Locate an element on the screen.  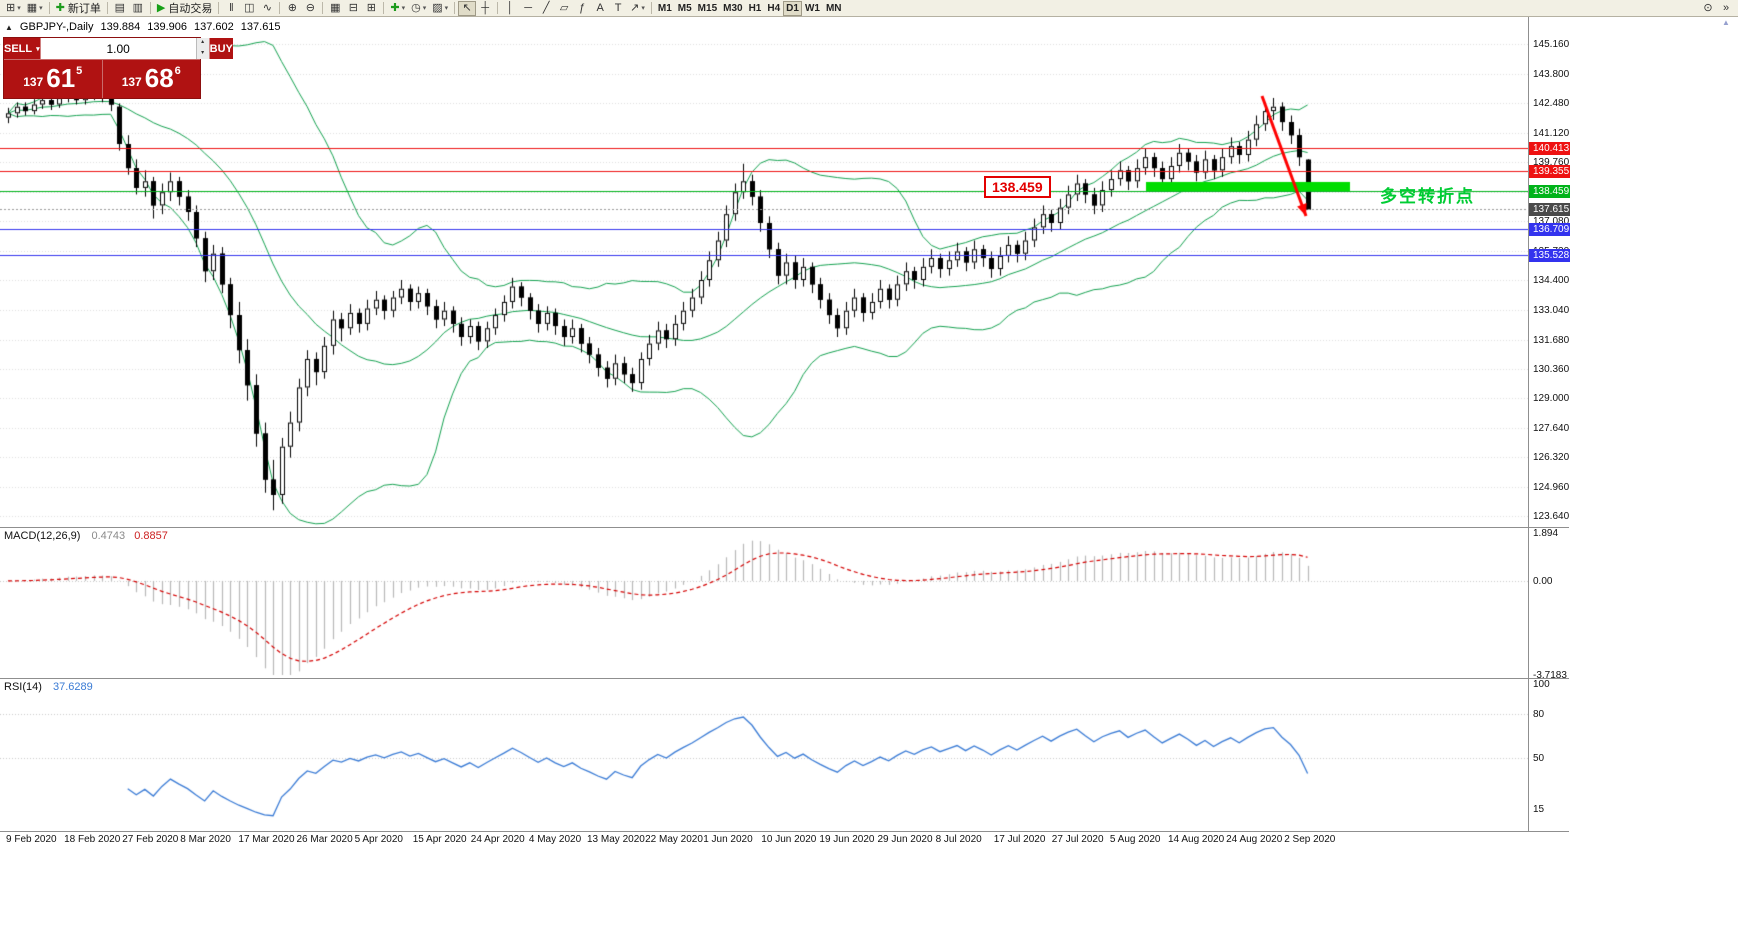
new-order-button: ✚ 新订单 is located at coordinates (78, 8).